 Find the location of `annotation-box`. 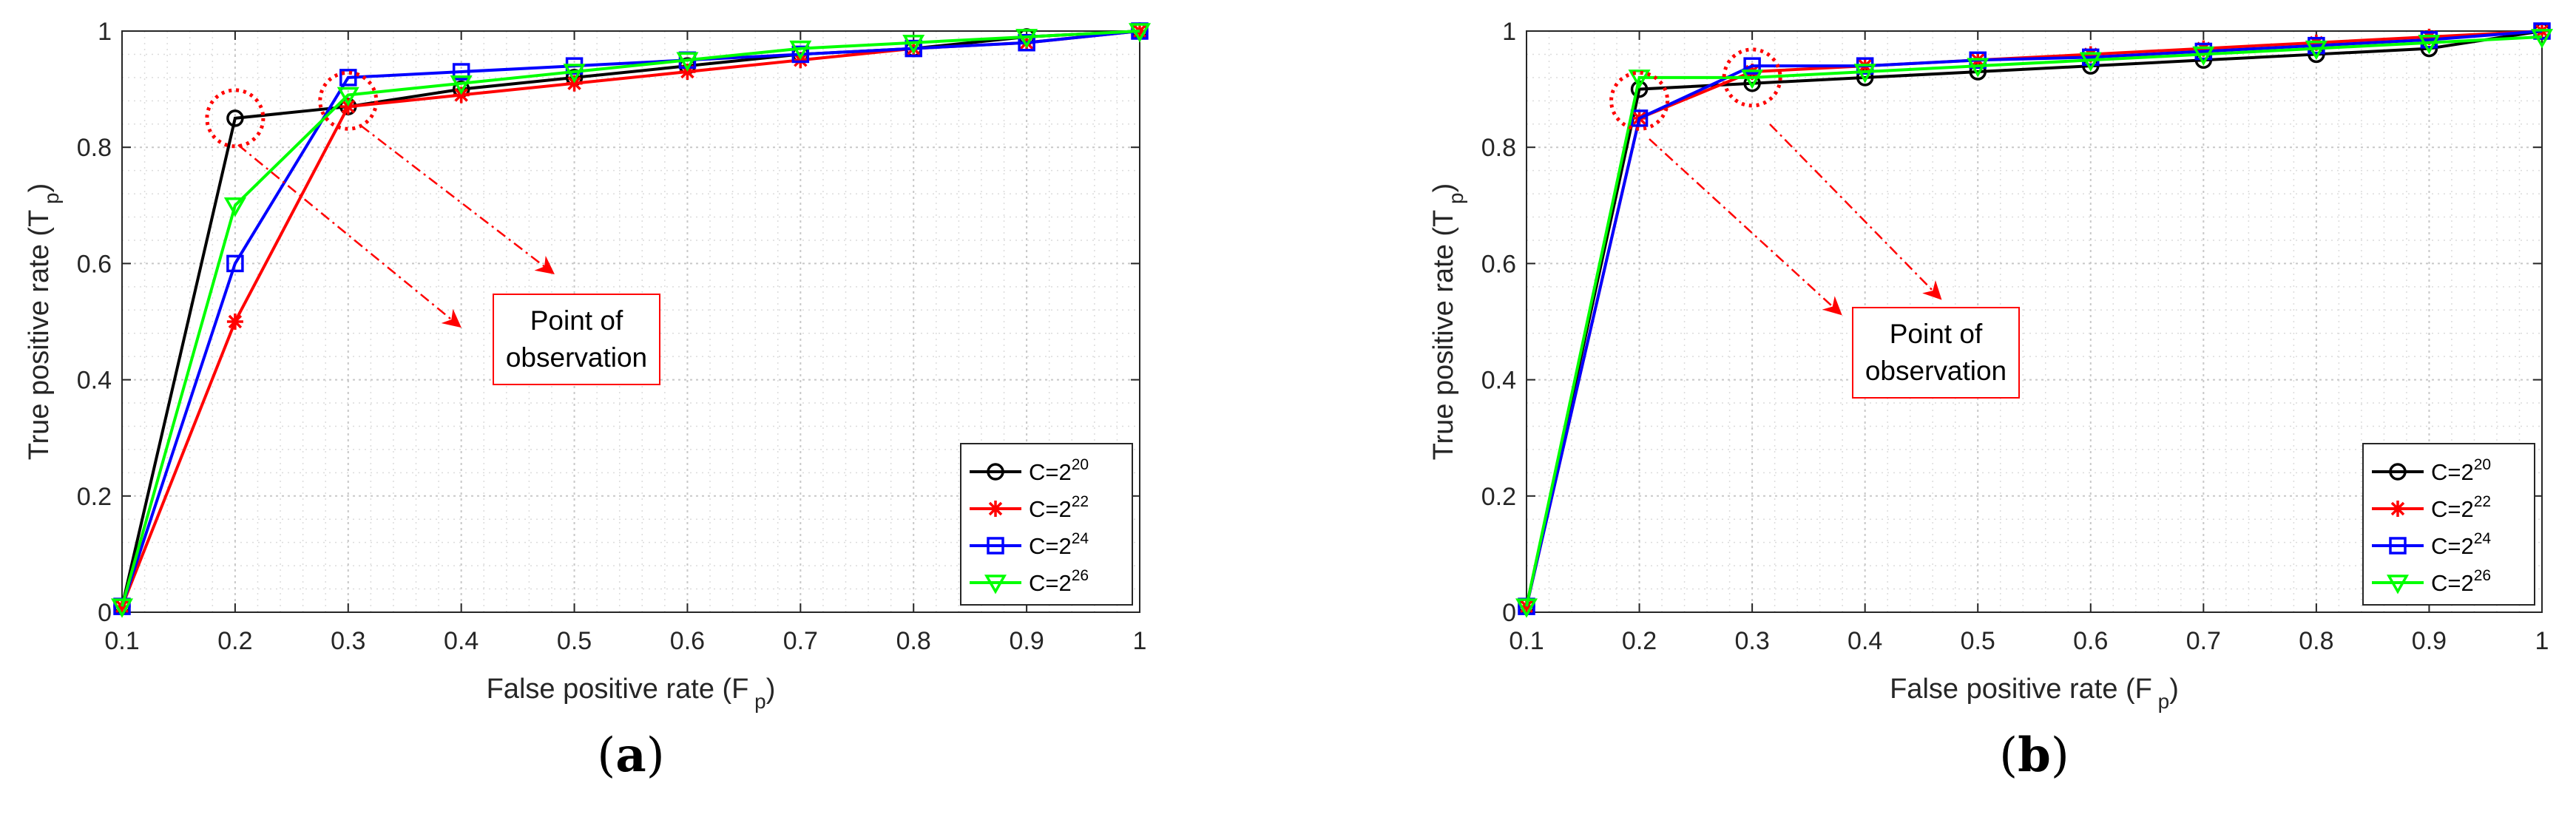

annotation-box is located at coordinates (576, 339).